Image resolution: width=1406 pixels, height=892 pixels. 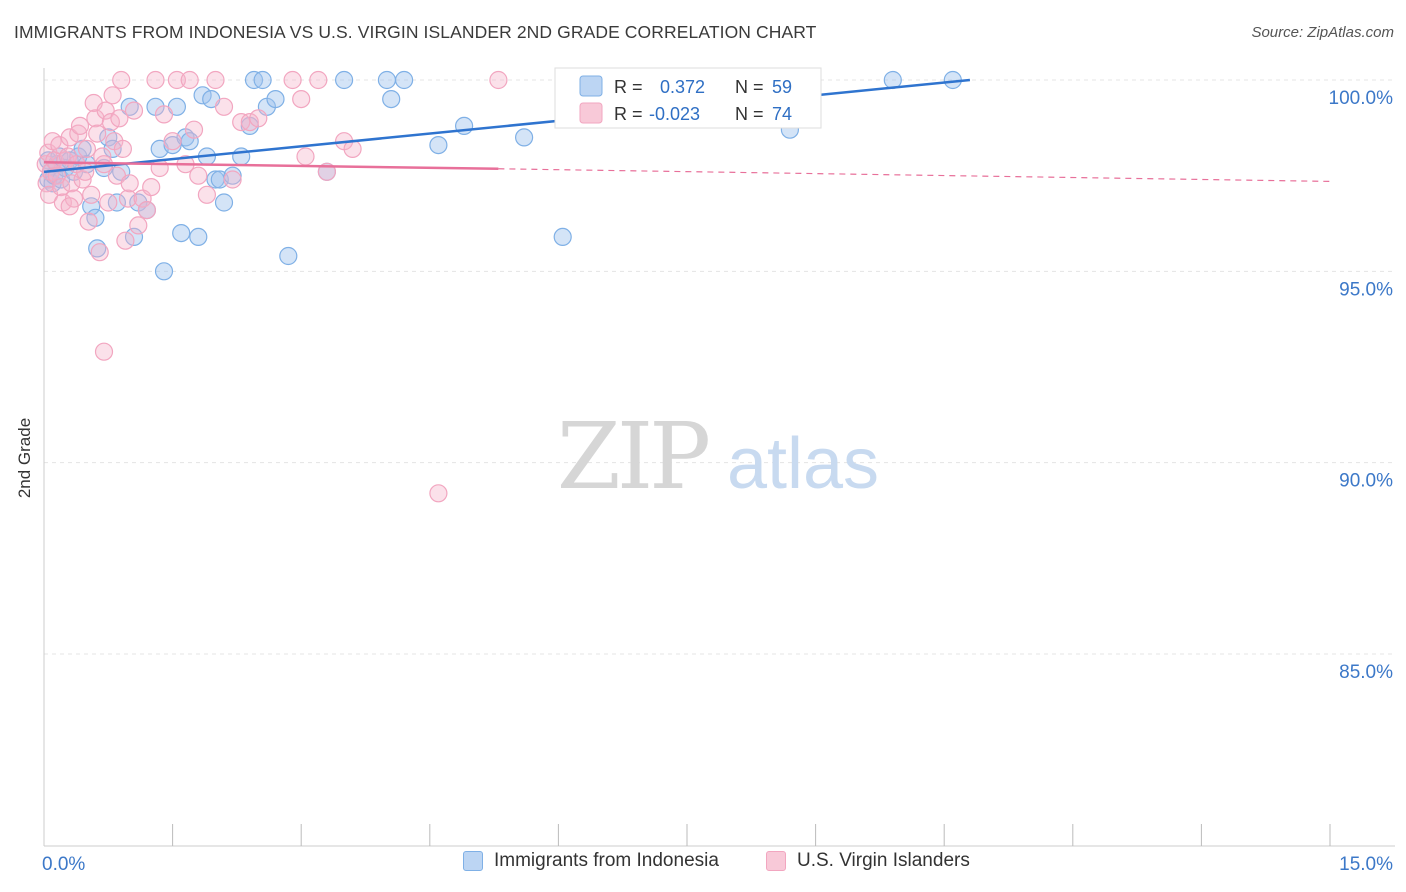 What do you see at coordinates (606, 860) in the screenshot?
I see `legend-label-indonesia: Immigrants from Indonesia` at bounding box center [606, 860].